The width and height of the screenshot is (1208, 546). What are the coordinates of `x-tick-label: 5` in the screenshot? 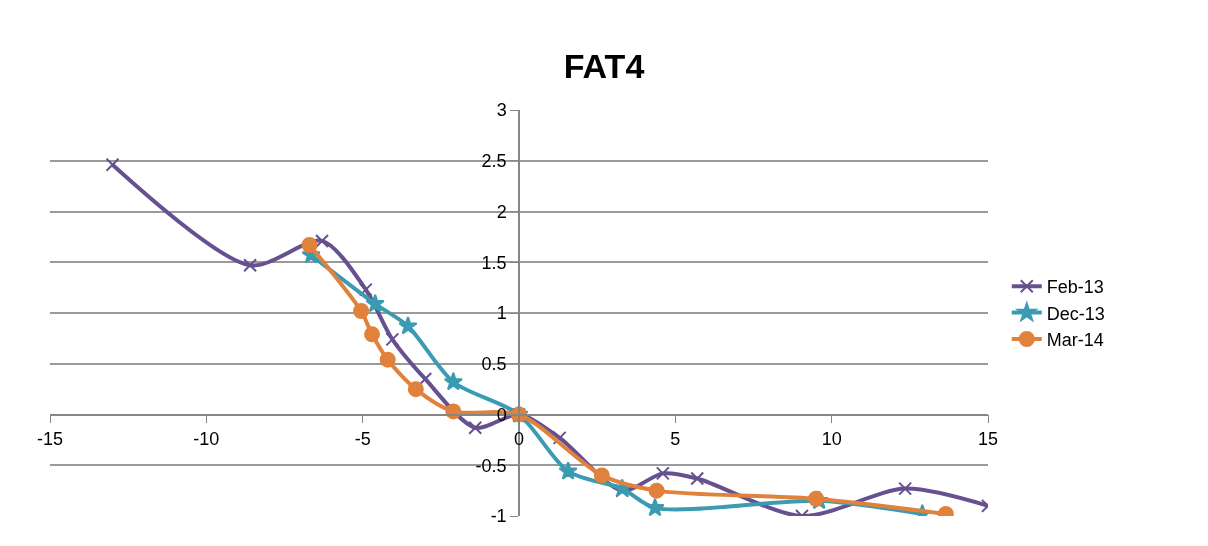 It's located at (675, 438).